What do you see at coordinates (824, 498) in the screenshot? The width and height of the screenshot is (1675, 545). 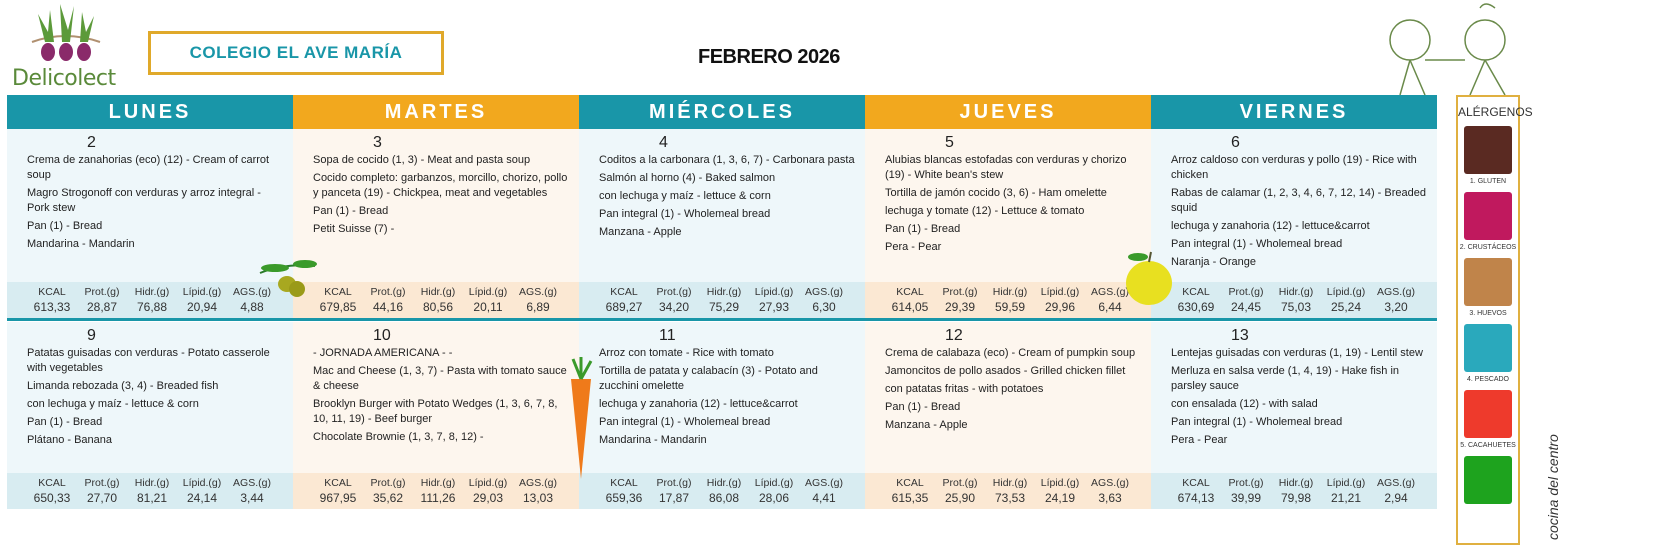 I see `nutrition-value: 4,41` at bounding box center [824, 498].